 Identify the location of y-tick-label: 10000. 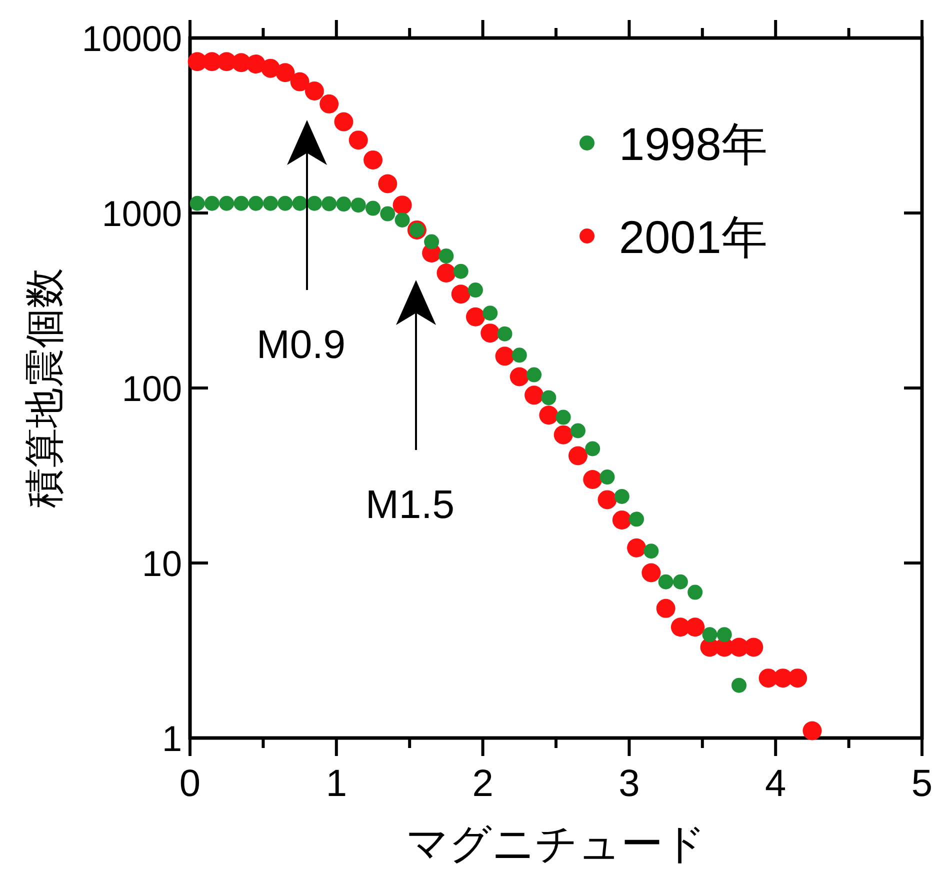
(132, 38).